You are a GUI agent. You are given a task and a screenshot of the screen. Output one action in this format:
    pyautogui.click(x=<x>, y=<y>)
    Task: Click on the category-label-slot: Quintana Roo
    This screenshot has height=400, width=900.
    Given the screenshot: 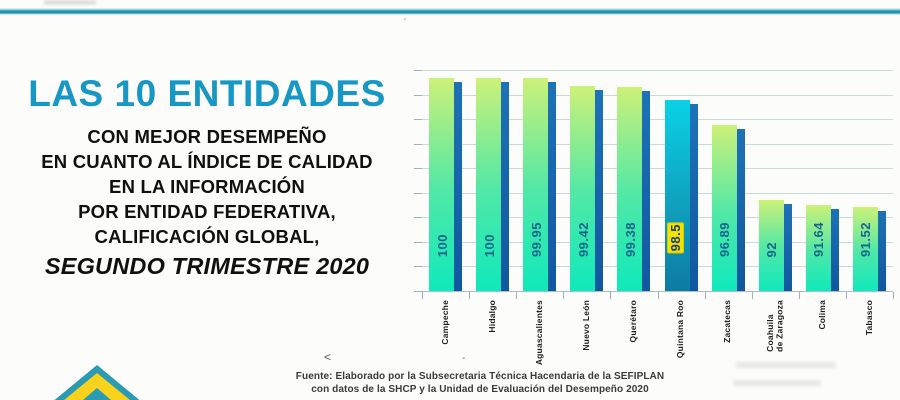 What is the action you would take?
    pyautogui.click(x=680, y=331)
    